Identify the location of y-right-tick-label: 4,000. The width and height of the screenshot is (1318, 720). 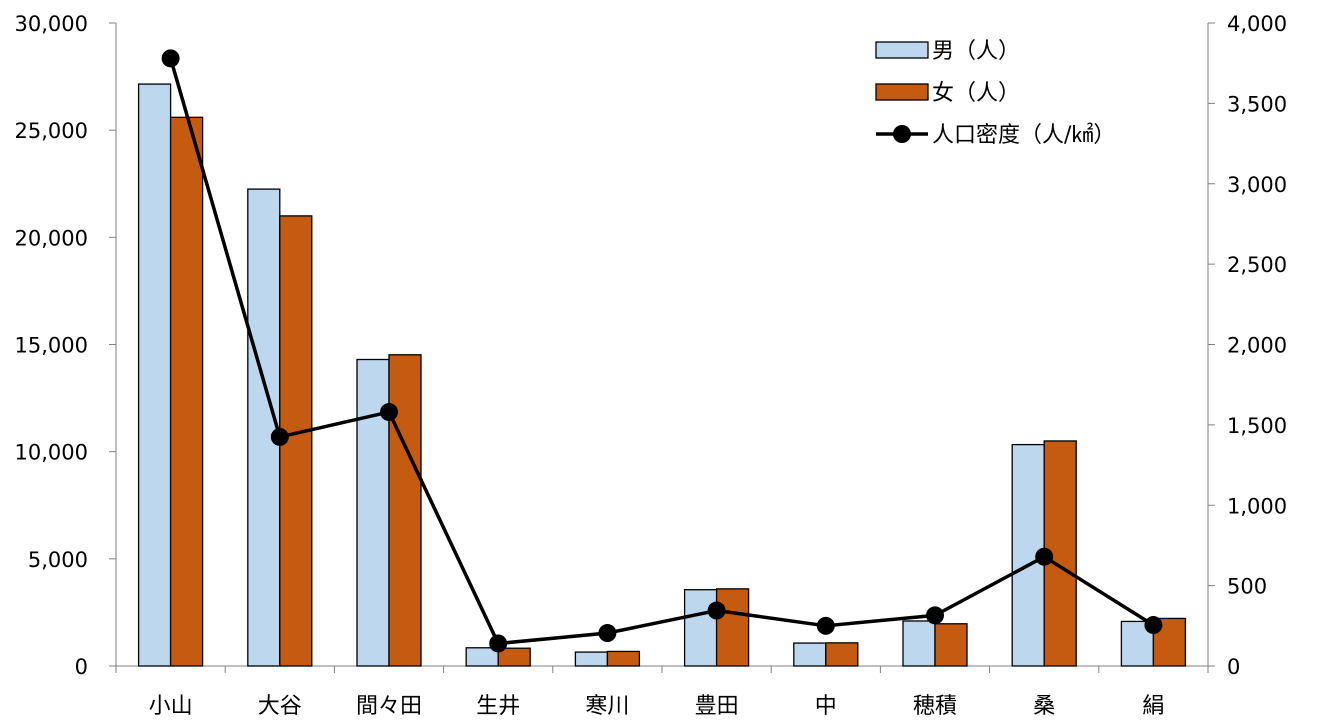
(1257, 24).